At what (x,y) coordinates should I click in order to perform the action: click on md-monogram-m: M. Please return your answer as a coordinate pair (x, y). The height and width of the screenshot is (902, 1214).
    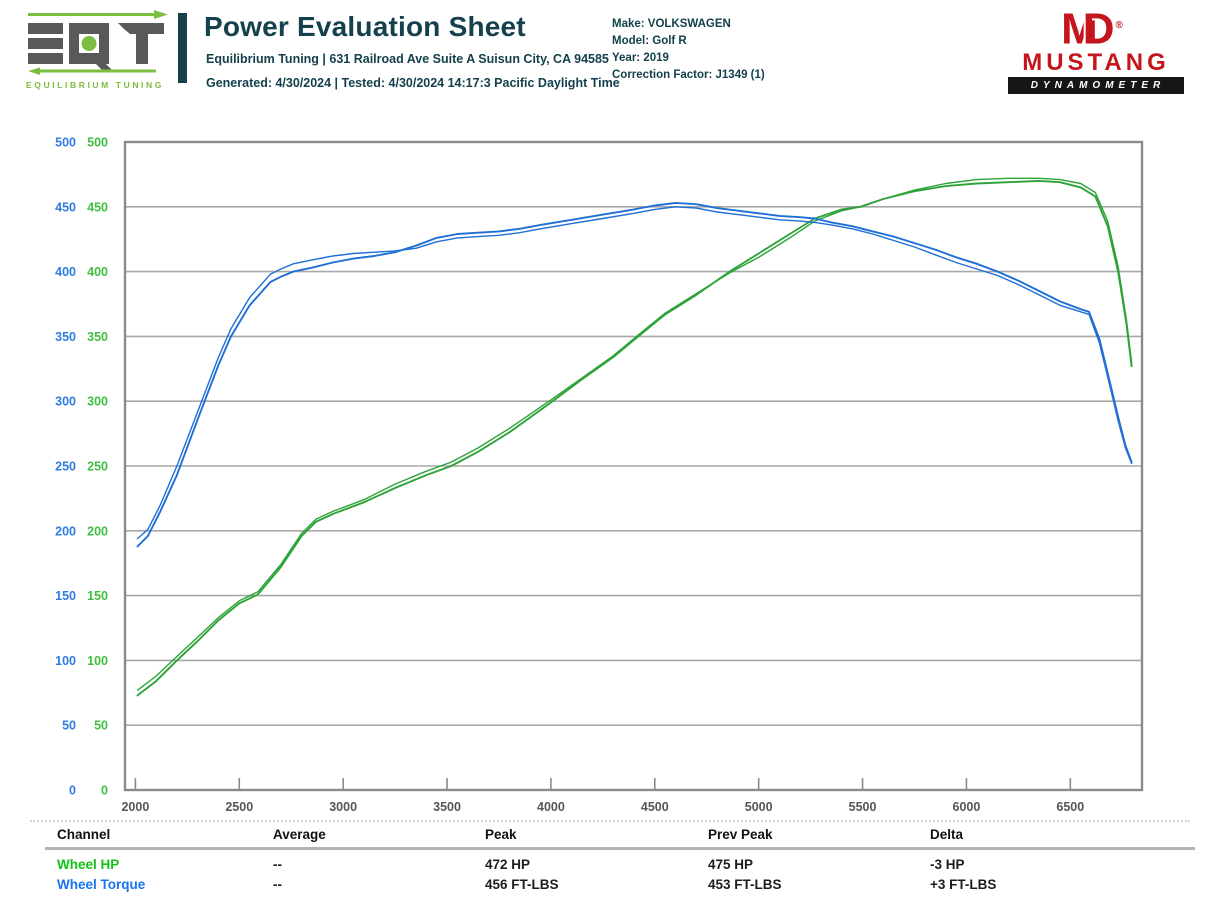
    Looking at the image, I should click on (1079, 29).